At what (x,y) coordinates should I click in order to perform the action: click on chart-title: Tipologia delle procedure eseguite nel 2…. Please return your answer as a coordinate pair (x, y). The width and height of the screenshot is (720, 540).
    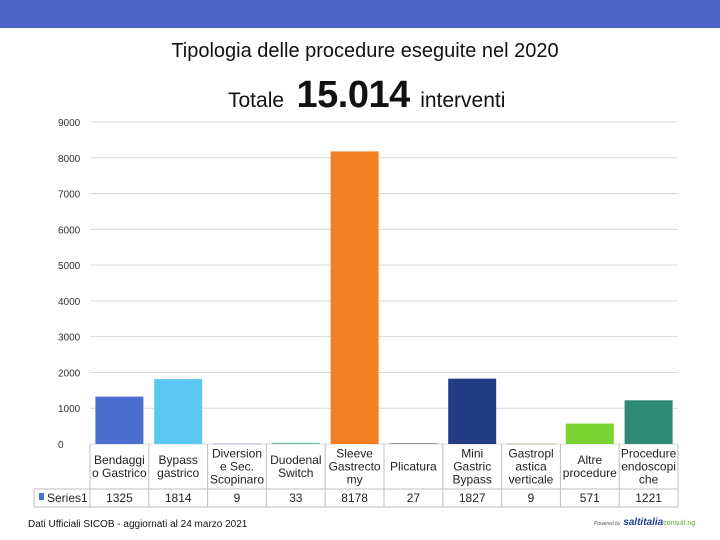
    Looking at the image, I should click on (365, 51).